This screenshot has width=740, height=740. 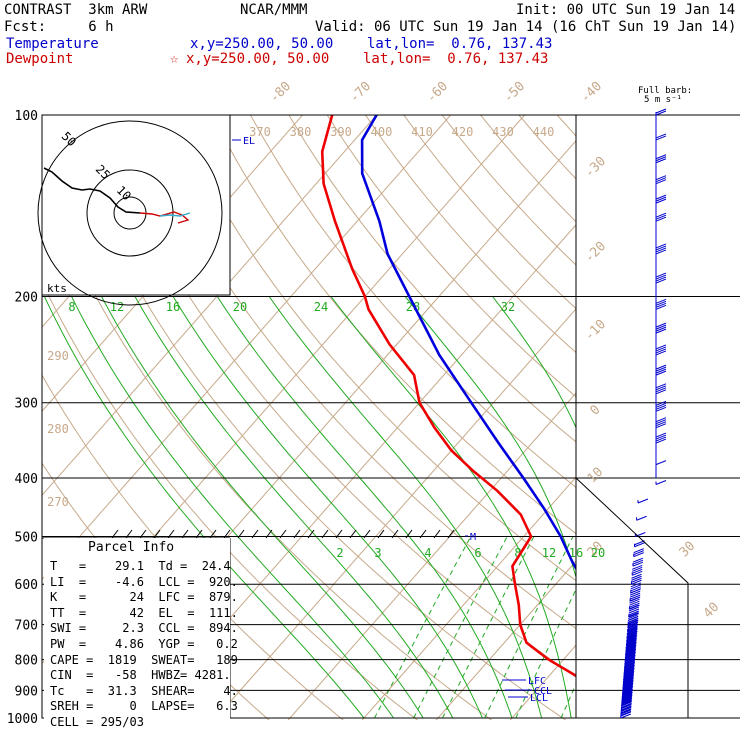 What do you see at coordinates (427, 553) in the screenshot?
I see `mixing-ratio-label: 4` at bounding box center [427, 553].